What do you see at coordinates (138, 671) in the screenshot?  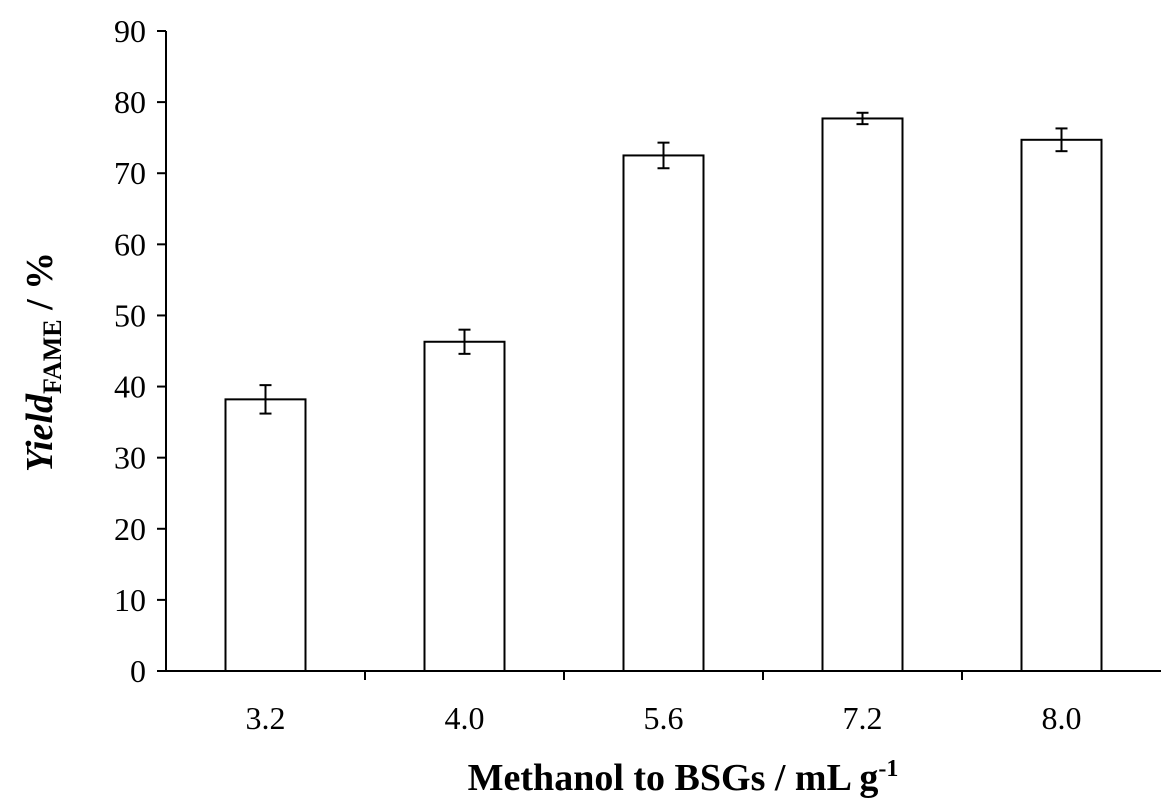 I see `y-tick-label: 0` at bounding box center [138, 671].